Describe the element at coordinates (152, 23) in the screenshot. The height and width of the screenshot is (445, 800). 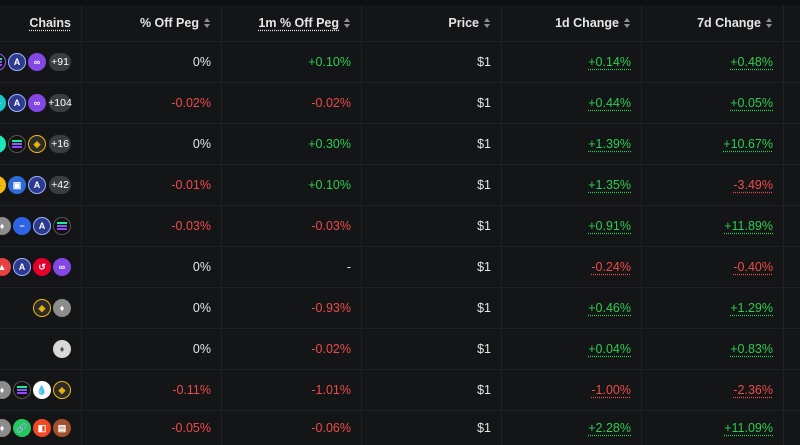
I see `col-header-off-peg: % Off Peg` at that location.